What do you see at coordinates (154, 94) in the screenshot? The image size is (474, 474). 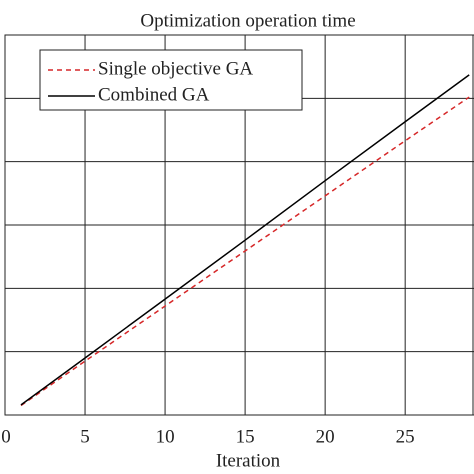 I see `legend-label: Combined GA` at bounding box center [154, 94].